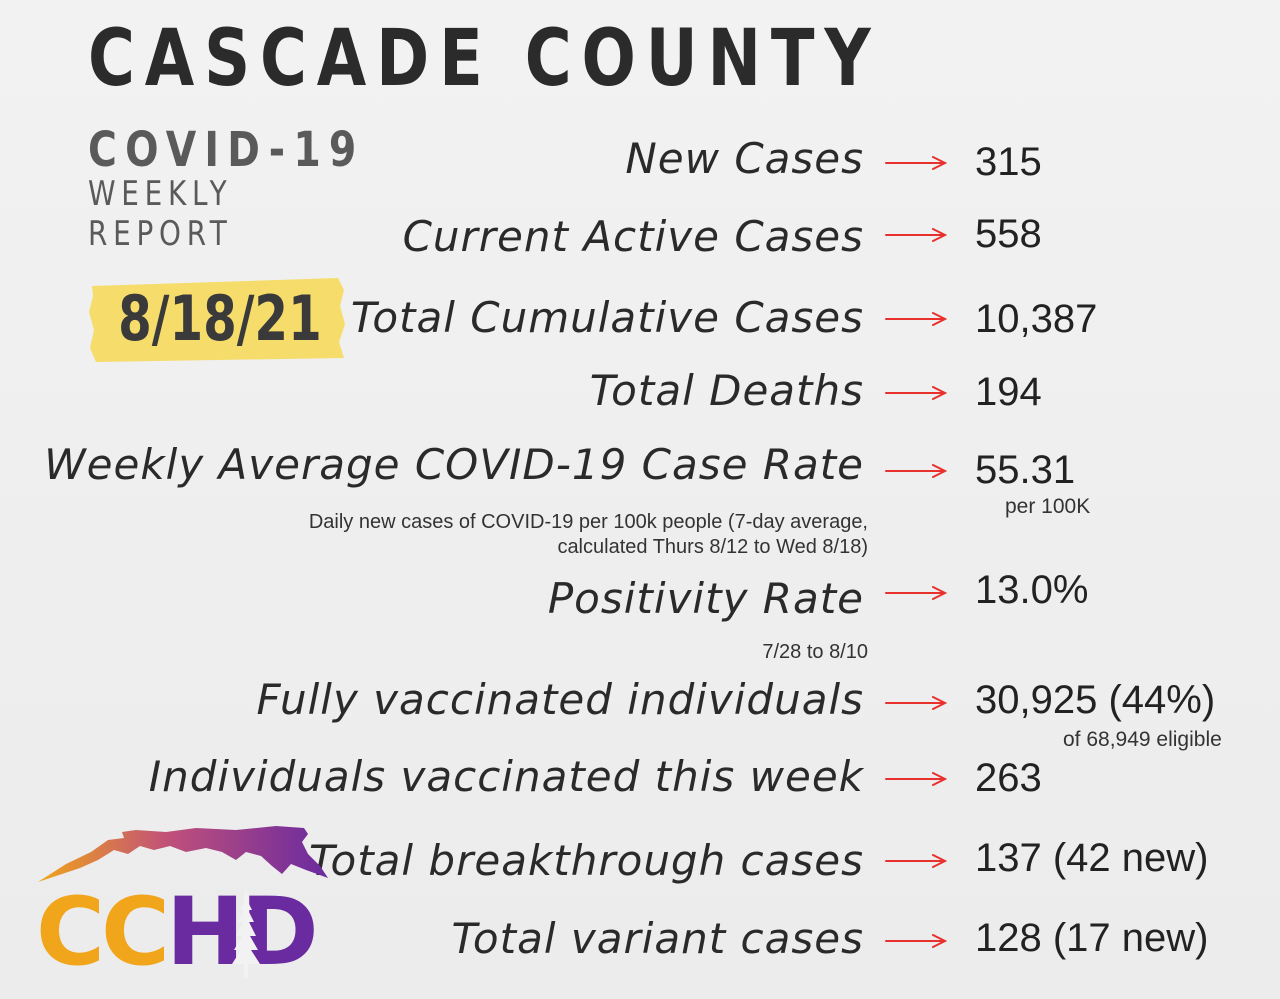  Describe the element at coordinates (160, 194) in the screenshot. I see `weekly-label: WEEKLY` at that location.